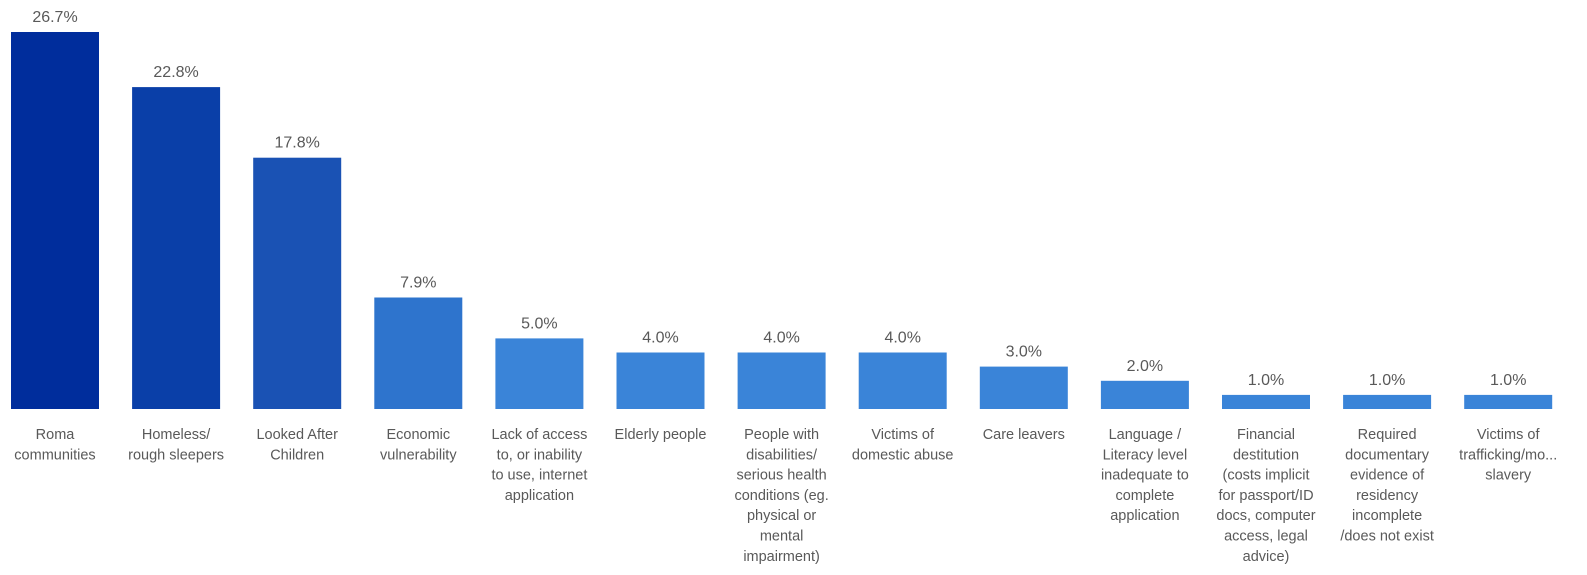 This screenshot has height=575, width=1587. Describe the element at coordinates (1266, 557) in the screenshot. I see `category-label-line: advice)` at that location.